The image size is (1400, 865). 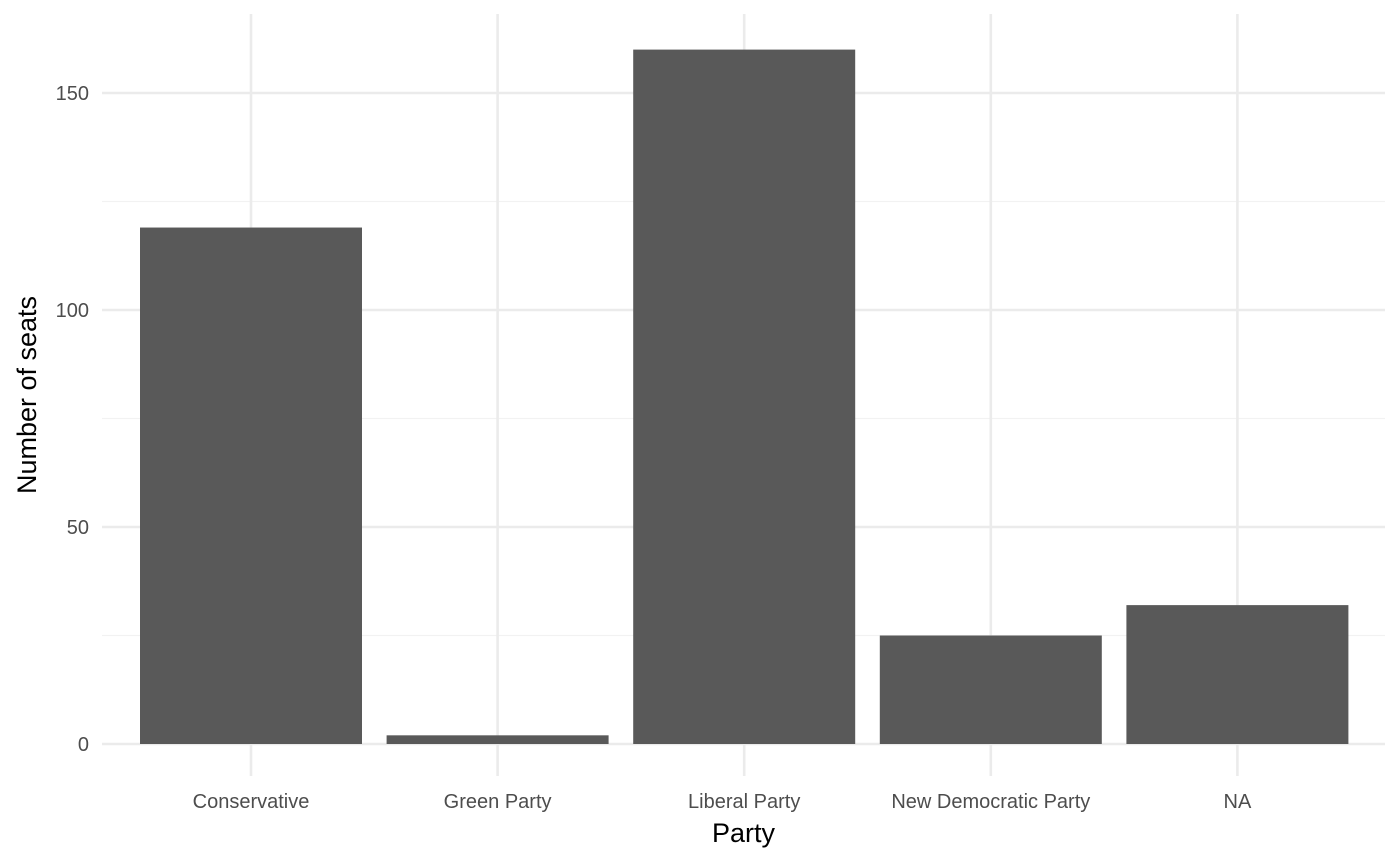 I want to click on bar-new-democratic-party, so click(x=990, y=689).